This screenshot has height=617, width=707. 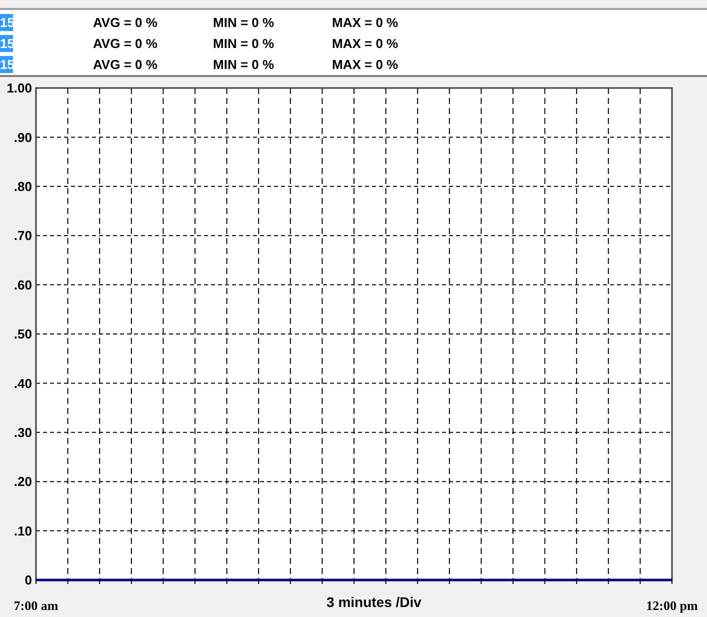 I want to click on x-tick-label: 7:00 am, so click(x=36, y=605).